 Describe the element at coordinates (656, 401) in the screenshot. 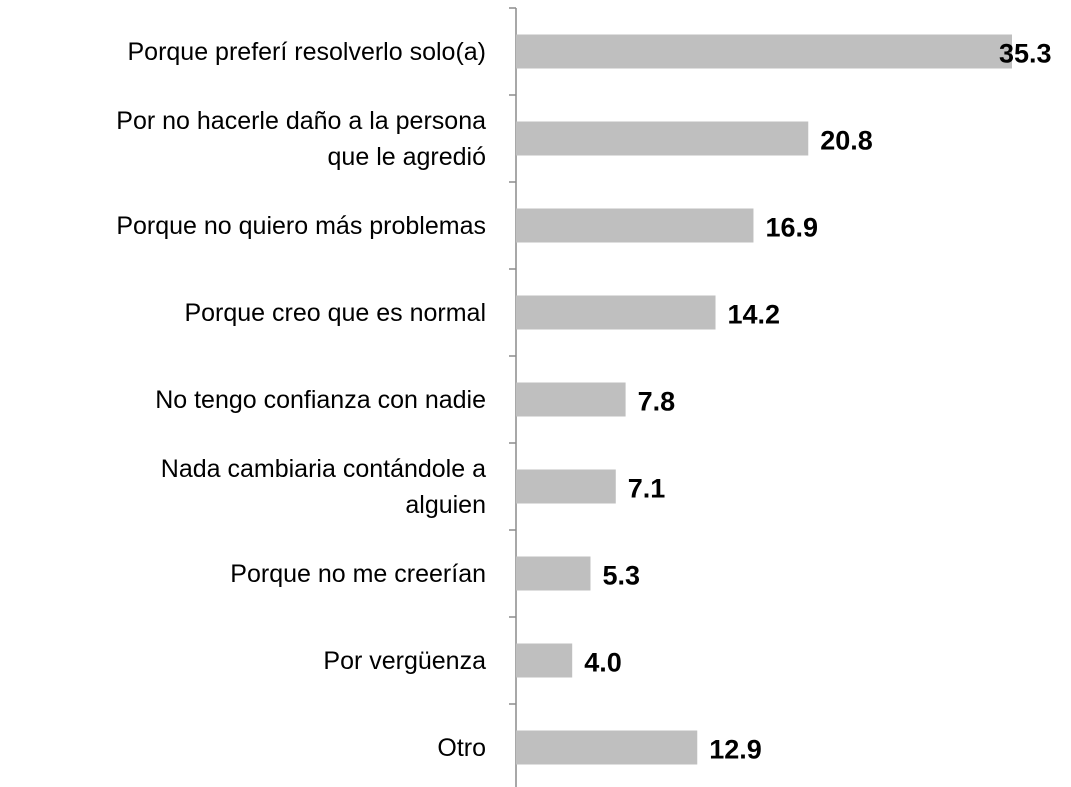

I see `data-label: 7.8` at that location.